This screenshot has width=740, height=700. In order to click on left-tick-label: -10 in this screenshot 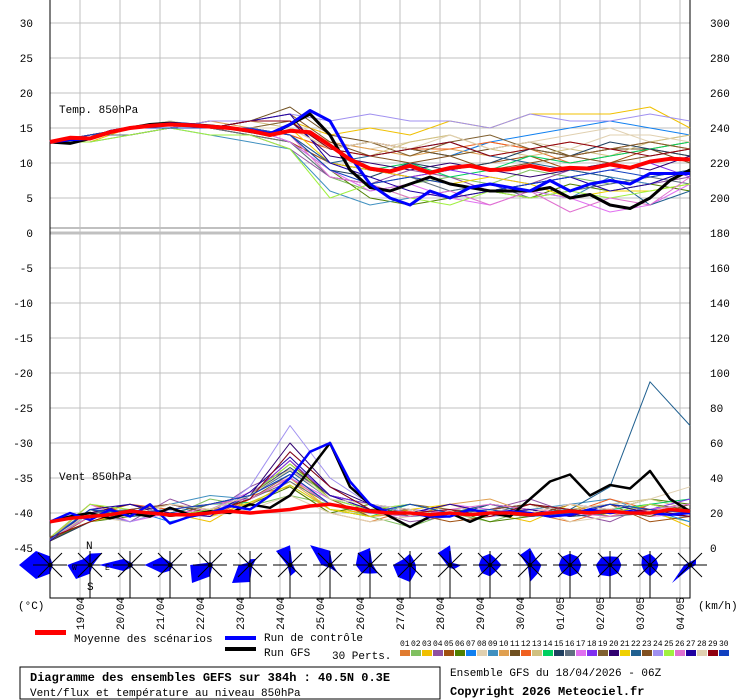, I will do `click(23, 305)`.